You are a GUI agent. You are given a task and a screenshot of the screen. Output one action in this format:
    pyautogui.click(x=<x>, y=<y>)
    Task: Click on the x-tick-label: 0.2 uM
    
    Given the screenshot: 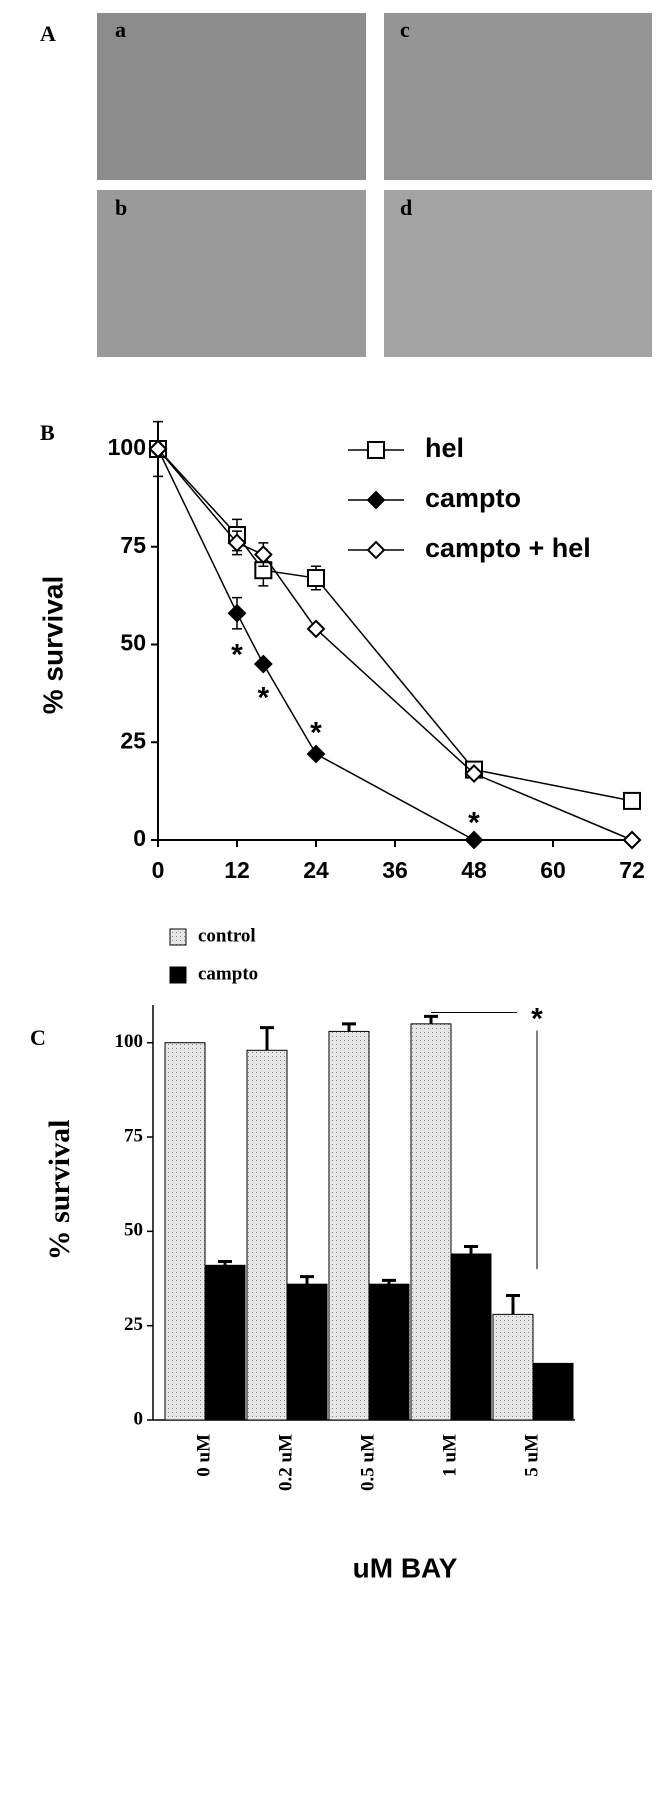 What is the action you would take?
    pyautogui.click(x=285, y=1462)
    